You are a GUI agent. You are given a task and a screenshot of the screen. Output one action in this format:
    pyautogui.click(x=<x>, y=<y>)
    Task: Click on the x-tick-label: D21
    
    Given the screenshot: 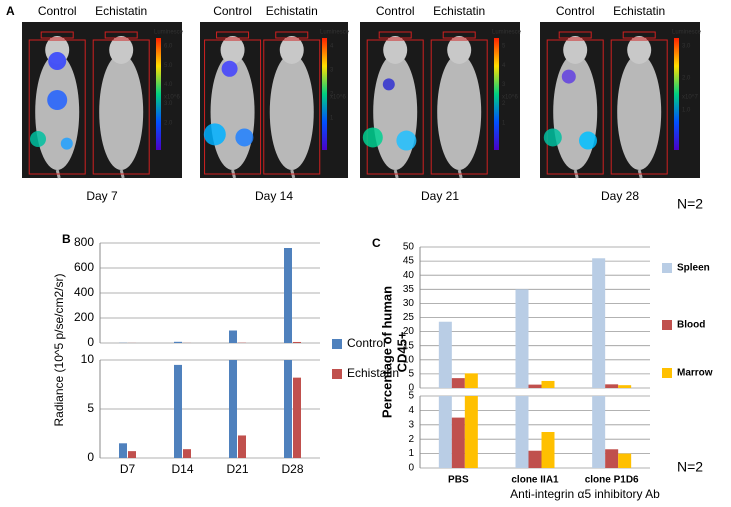 What is the action you would take?
    pyautogui.click(x=237, y=469)
    